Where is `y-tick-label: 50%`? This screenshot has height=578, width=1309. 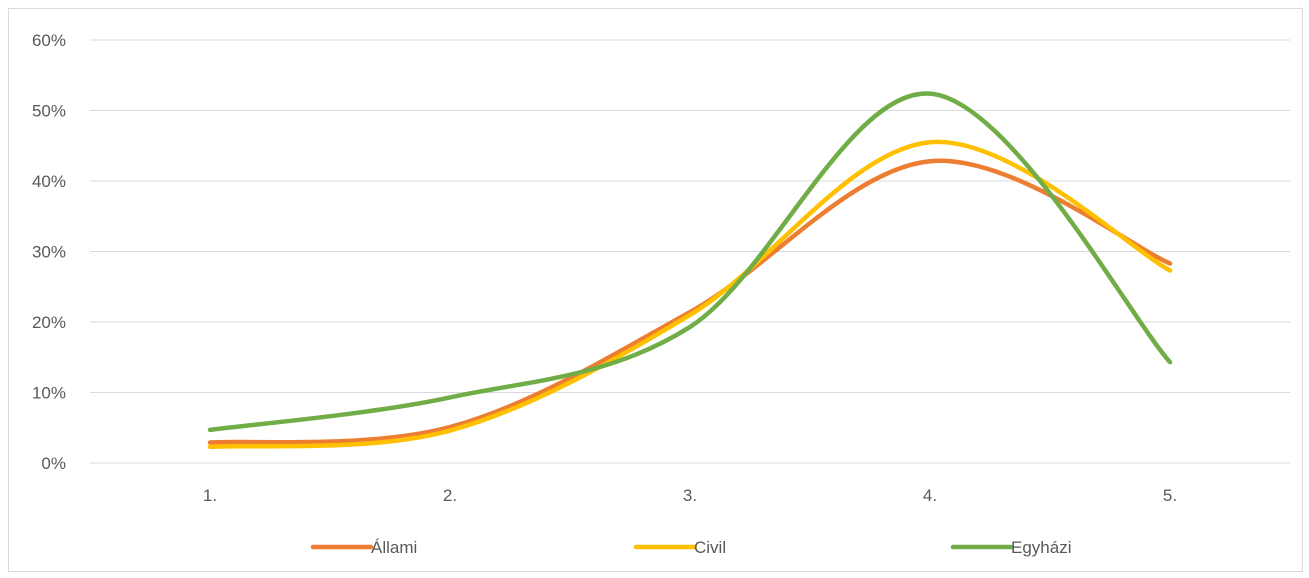 y-tick-label: 50% is located at coordinates (49, 111).